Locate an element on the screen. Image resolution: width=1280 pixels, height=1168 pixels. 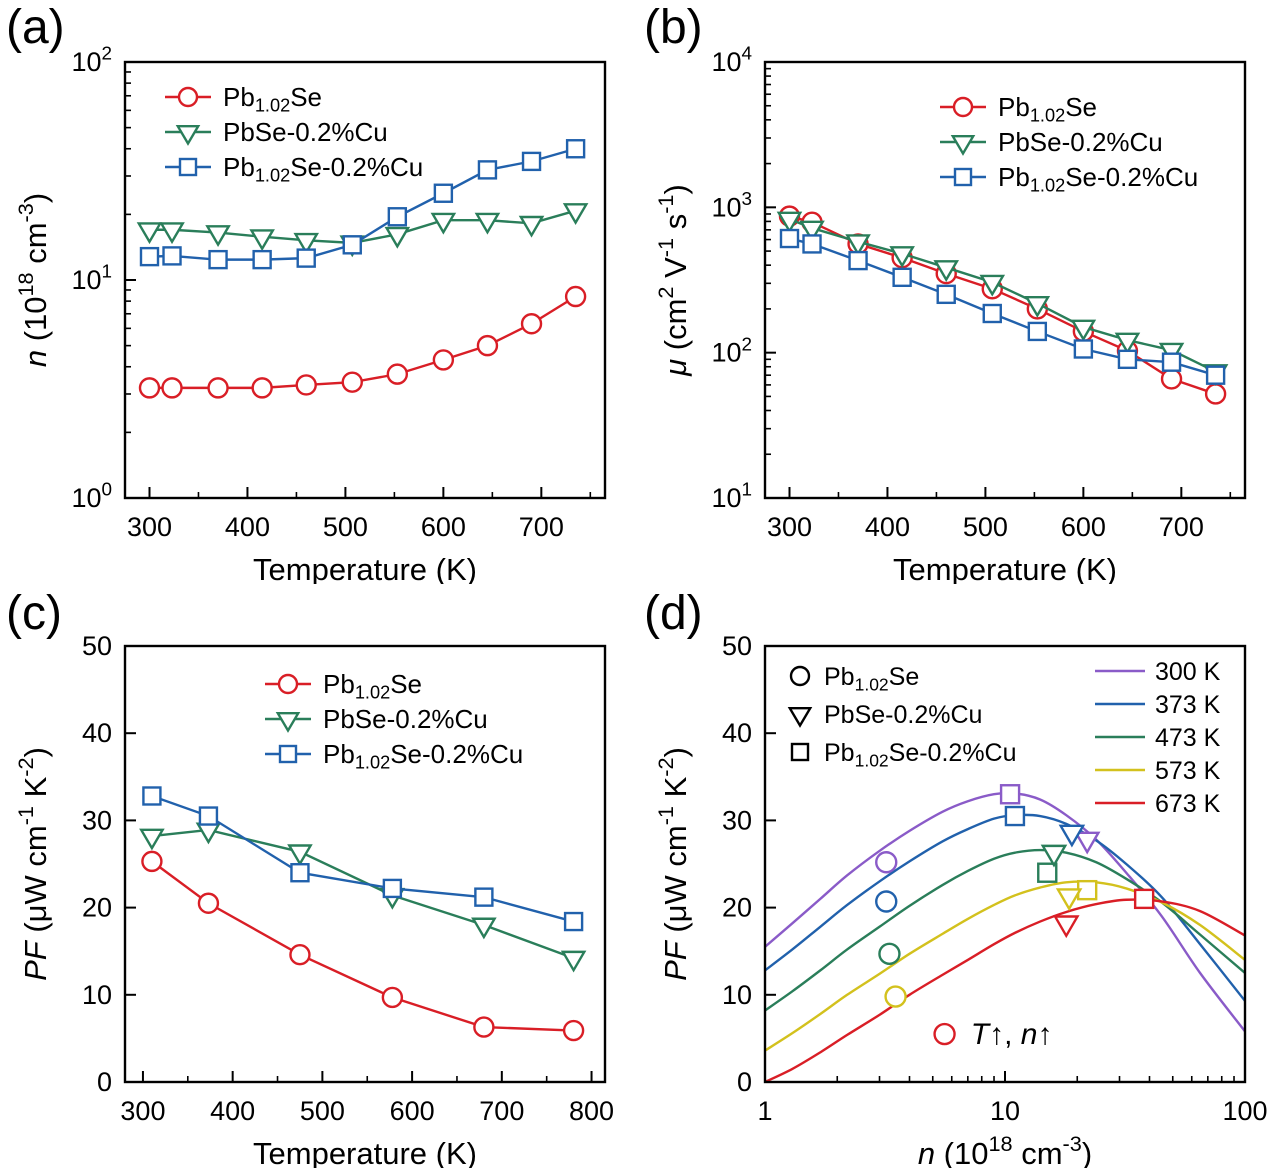
panel-label-a: (a) is located at coordinates (35, 27).